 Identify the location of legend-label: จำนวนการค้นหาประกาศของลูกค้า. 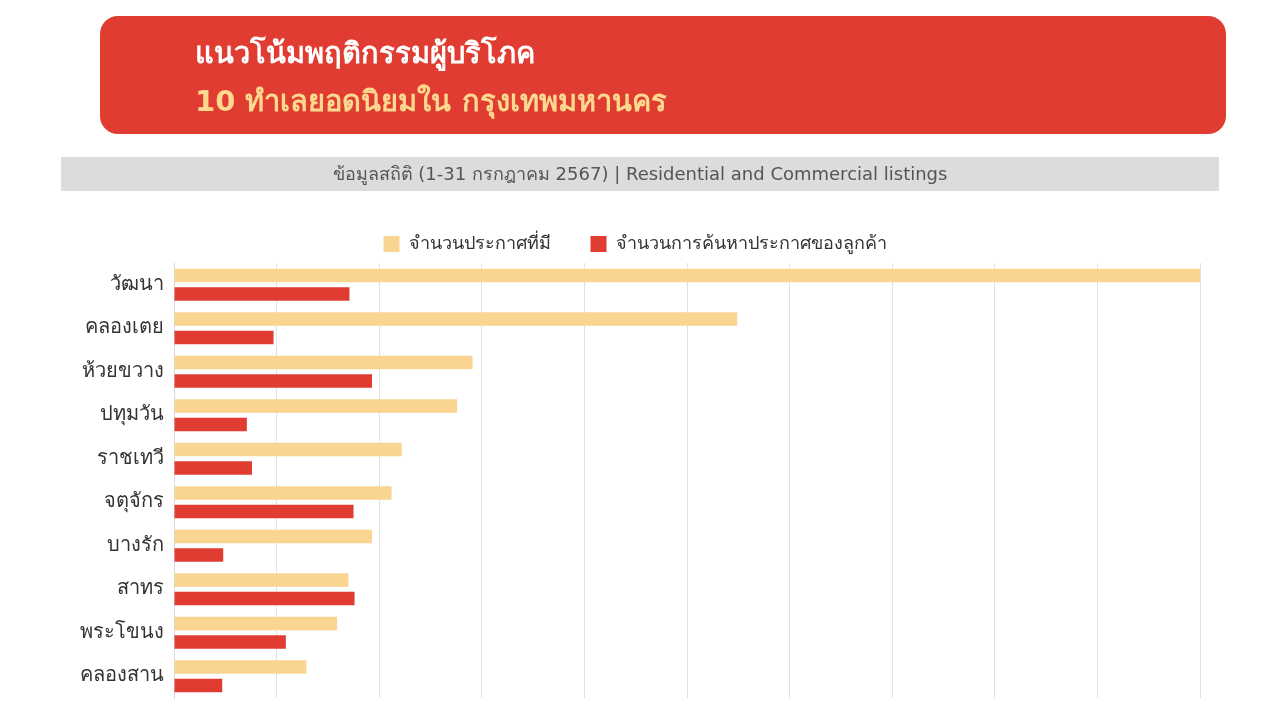
(751, 242).